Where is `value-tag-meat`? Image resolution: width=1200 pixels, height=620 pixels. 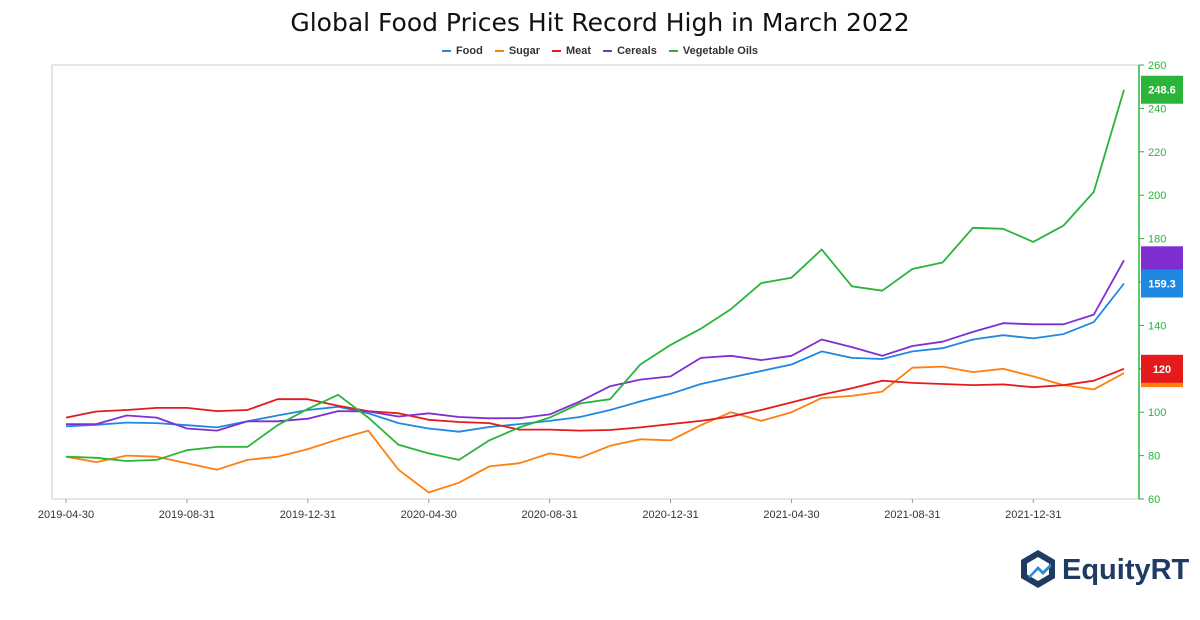 value-tag-meat is located at coordinates (1162, 368).